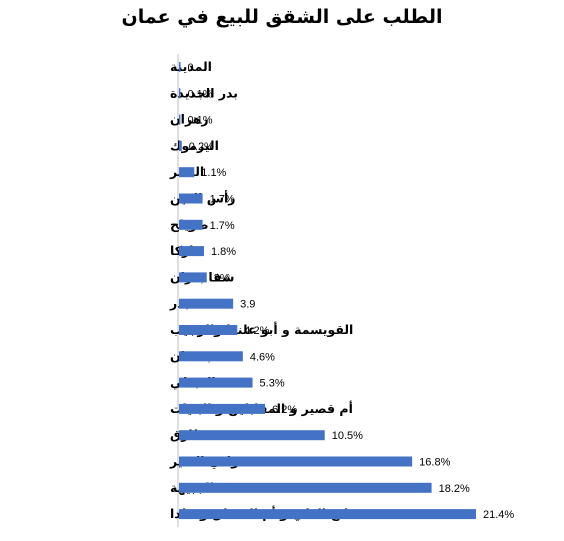  What do you see at coordinates (498, 515) in the screenshot?
I see `data-label: 21.4%` at bounding box center [498, 515].